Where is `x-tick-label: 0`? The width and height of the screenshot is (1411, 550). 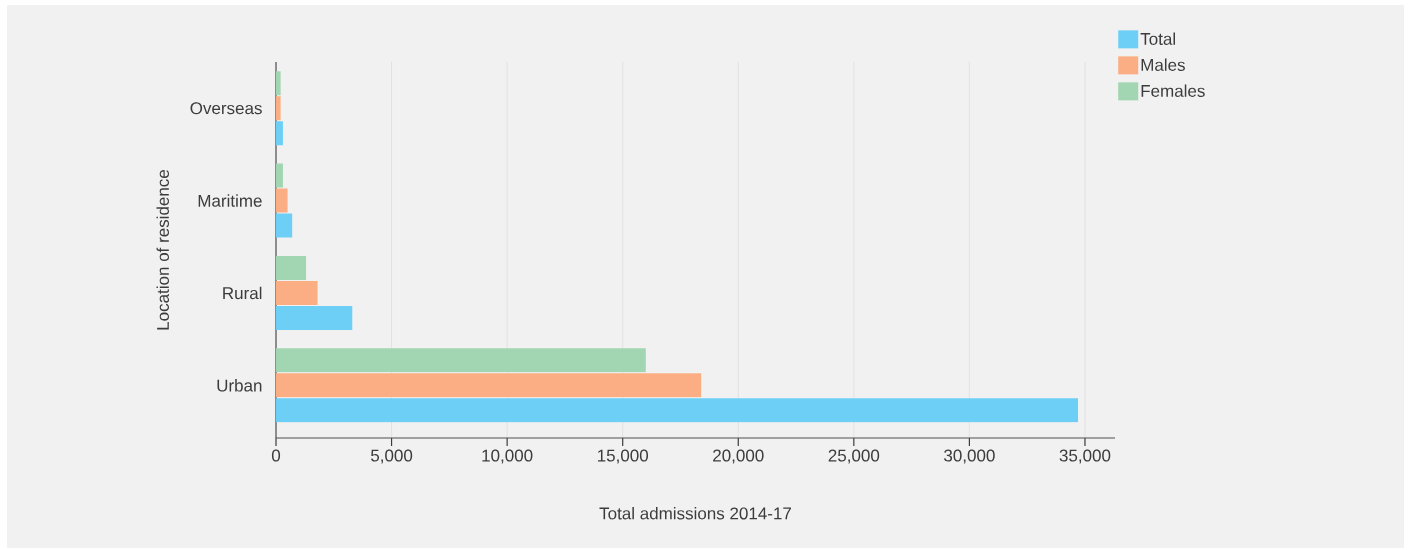
x-tick-label: 0 is located at coordinates (276, 455).